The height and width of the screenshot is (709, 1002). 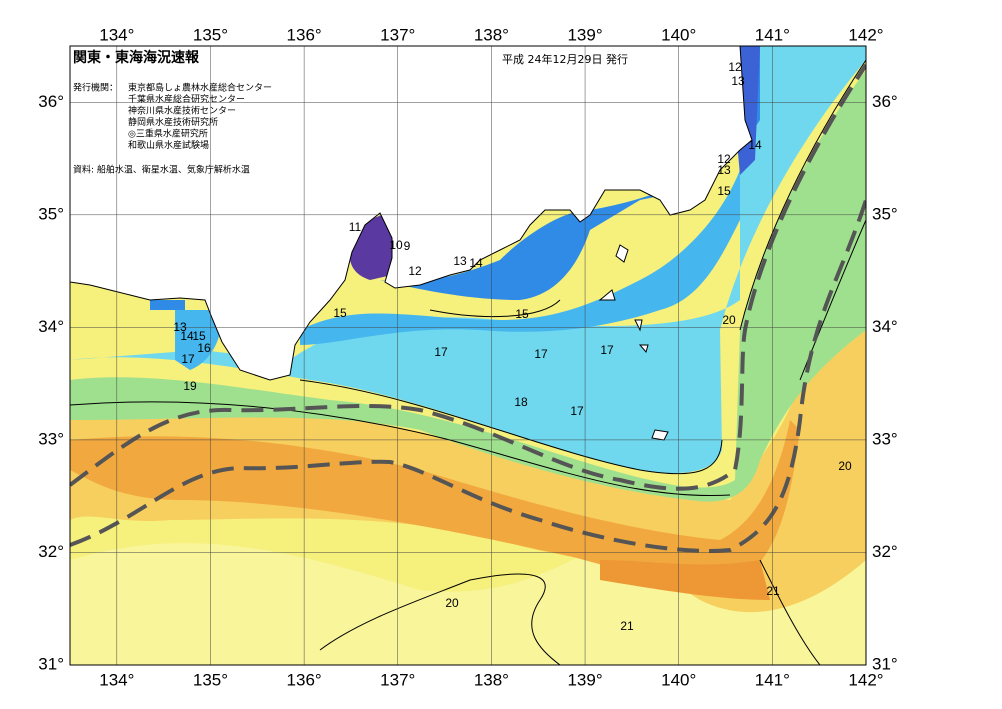 What do you see at coordinates (491, 679) in the screenshot?
I see `lon-label-bottom: 138°` at bounding box center [491, 679].